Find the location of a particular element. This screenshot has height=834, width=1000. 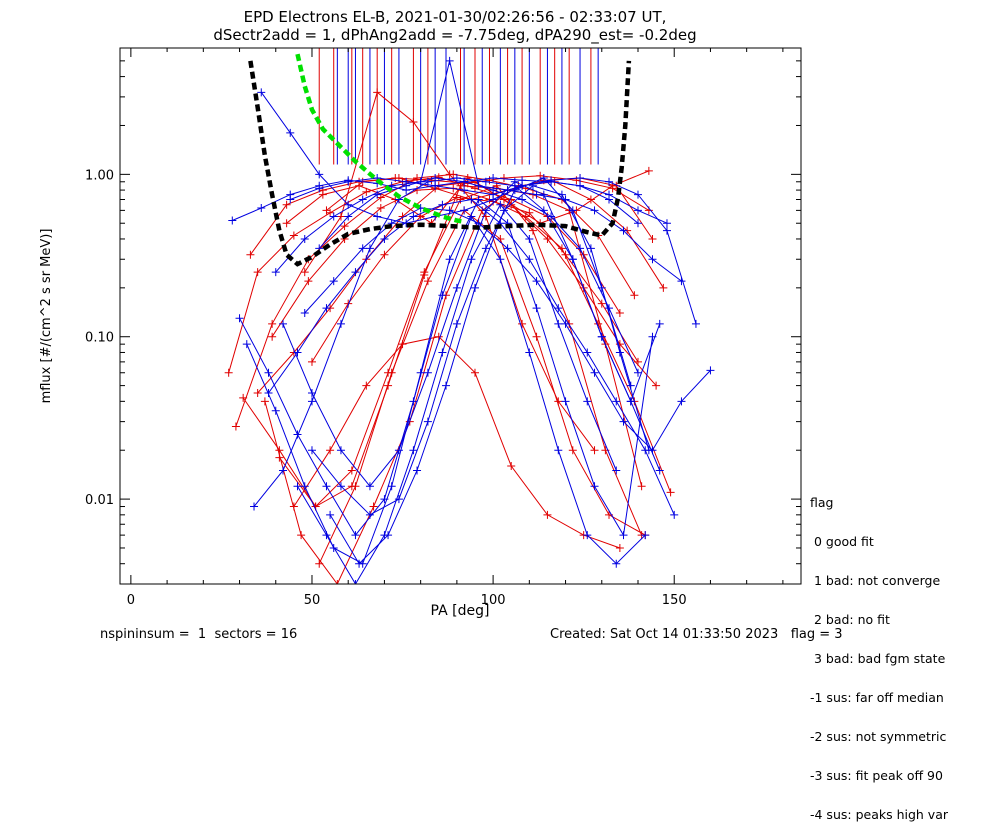

legend-item: -2 sus: not symmetric is located at coordinates (878, 736).